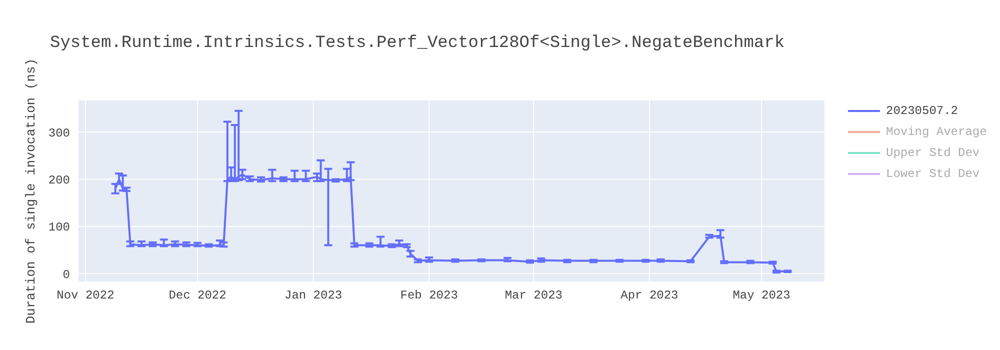 The image size is (1000, 350). What do you see at coordinates (59, 133) in the screenshot?
I see `y-tick-label: 300` at bounding box center [59, 133].